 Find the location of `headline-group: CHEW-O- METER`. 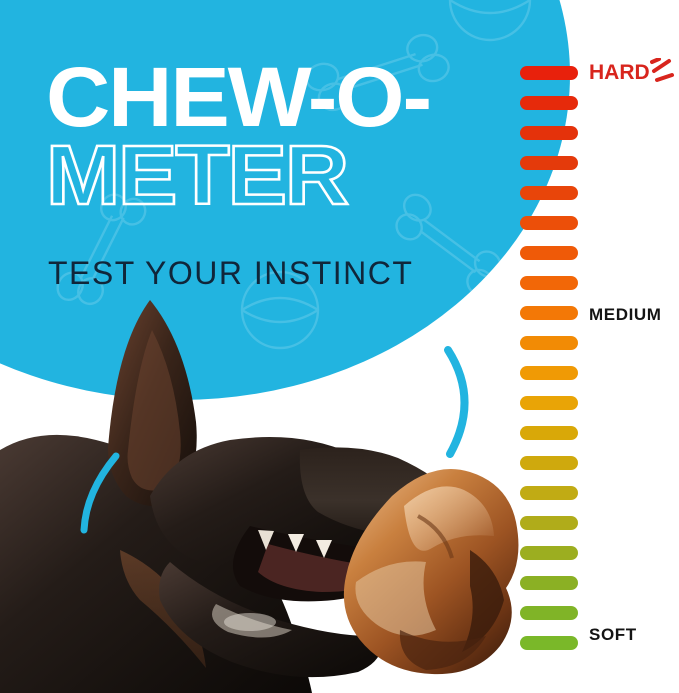

headline-group: CHEW-O- METER is located at coordinates (255, 136).